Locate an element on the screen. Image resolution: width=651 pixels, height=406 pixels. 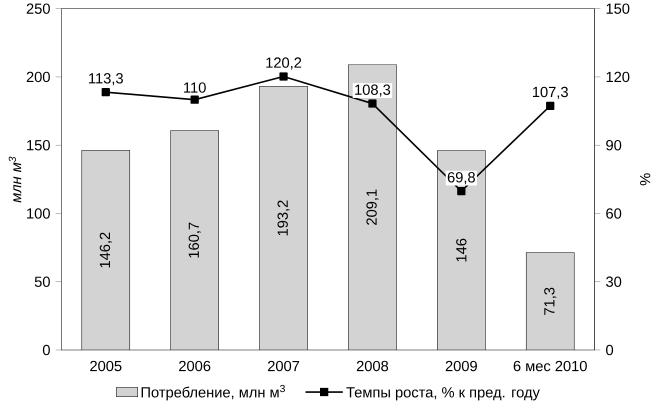
data-label: 160,7 is located at coordinates (194, 240).